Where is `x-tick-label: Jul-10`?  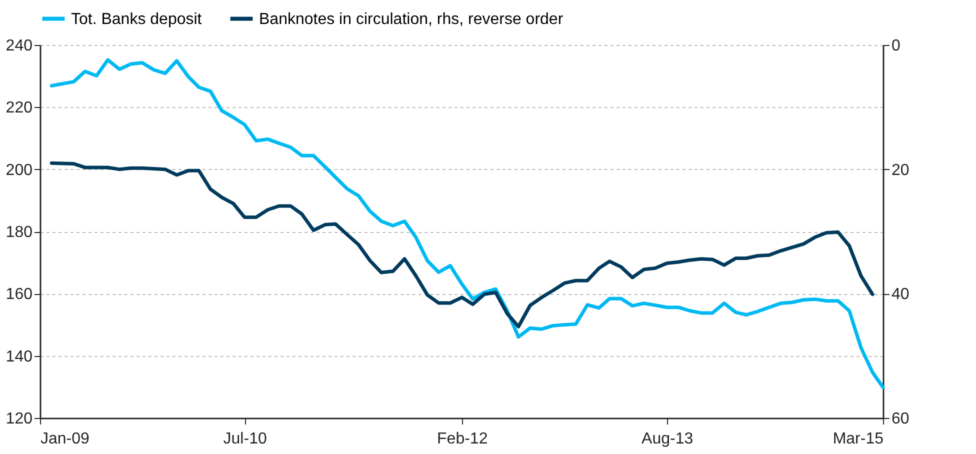
x-tick-label: Jul-10 is located at coordinates (245, 439).